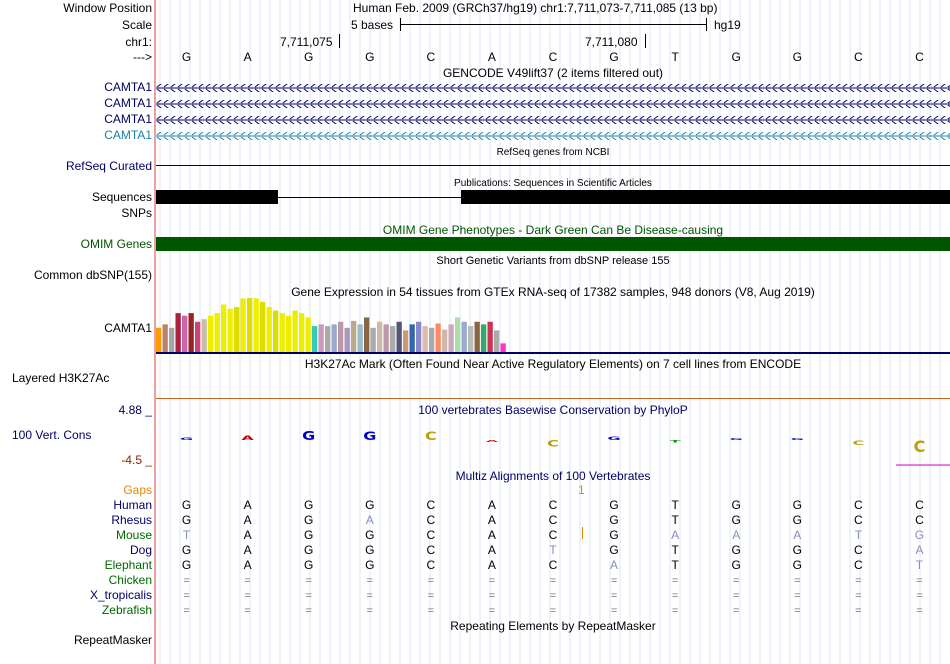  I want to click on gencode-item-4: CAMTA1, so click(128, 135).